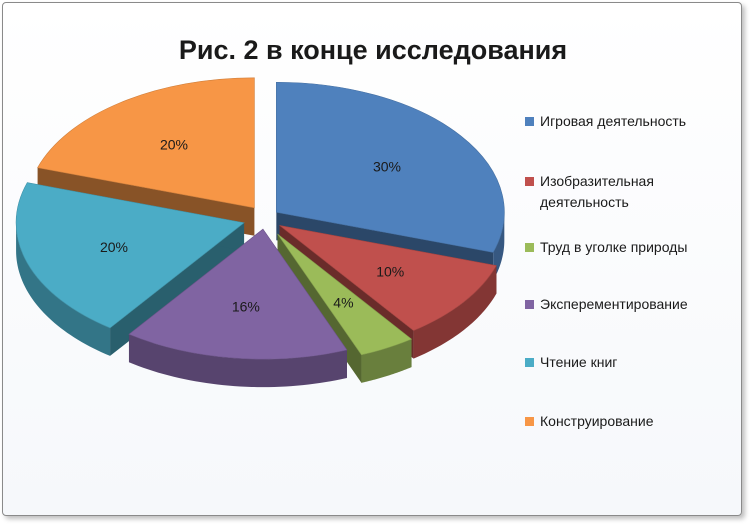 Image resolution: width=750 pixels, height=524 pixels. What do you see at coordinates (529, 362) in the screenshot?
I see `legend-swatch-reading` at bounding box center [529, 362].